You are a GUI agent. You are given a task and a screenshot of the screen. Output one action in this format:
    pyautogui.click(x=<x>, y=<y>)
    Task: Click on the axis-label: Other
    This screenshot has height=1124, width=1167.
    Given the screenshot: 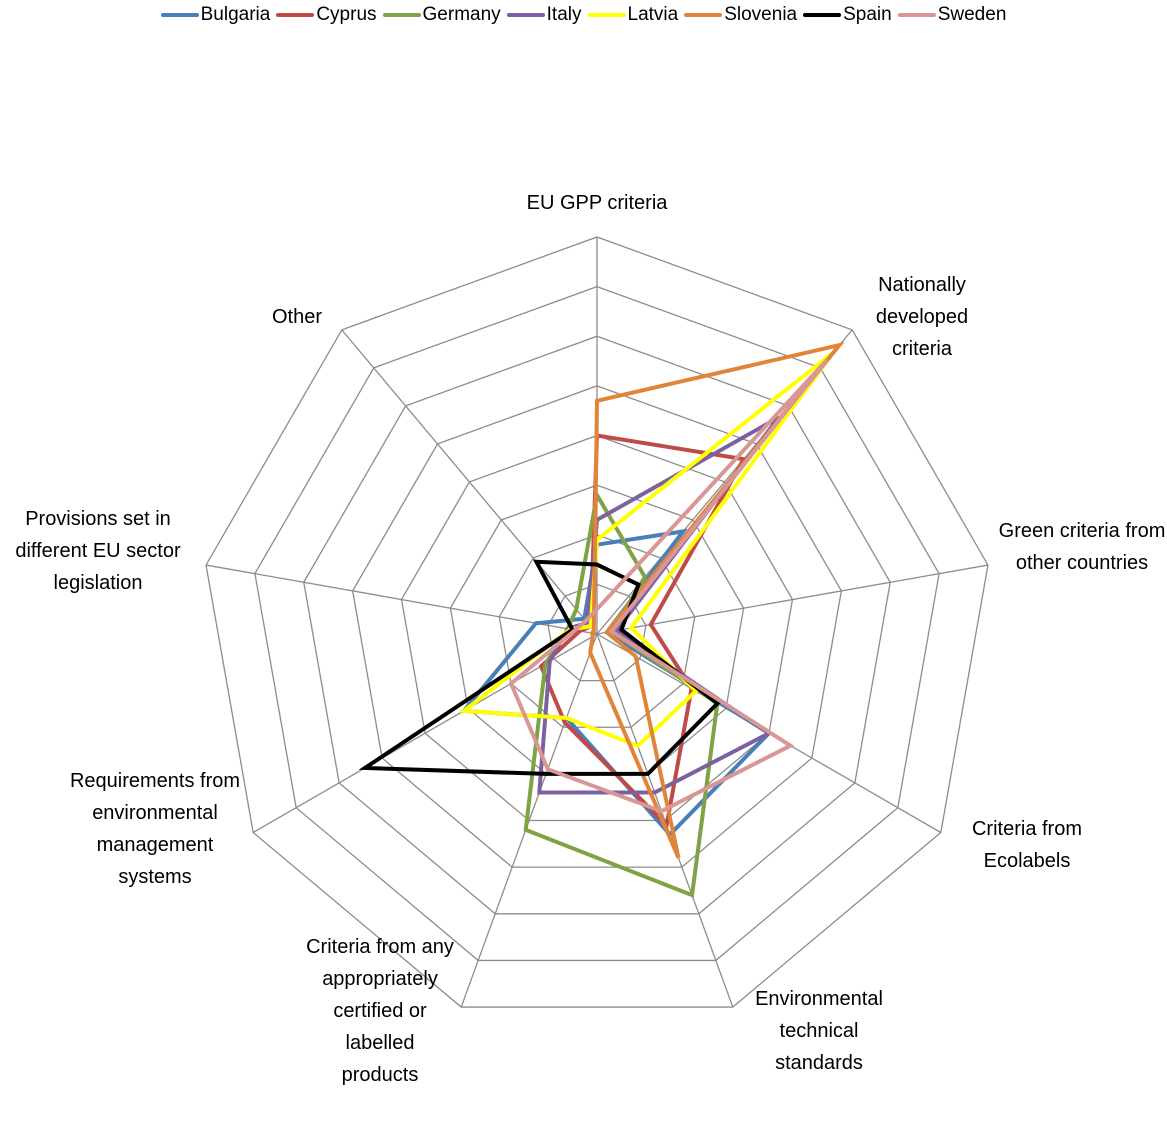 What is the action you would take?
    pyautogui.click(x=297, y=317)
    